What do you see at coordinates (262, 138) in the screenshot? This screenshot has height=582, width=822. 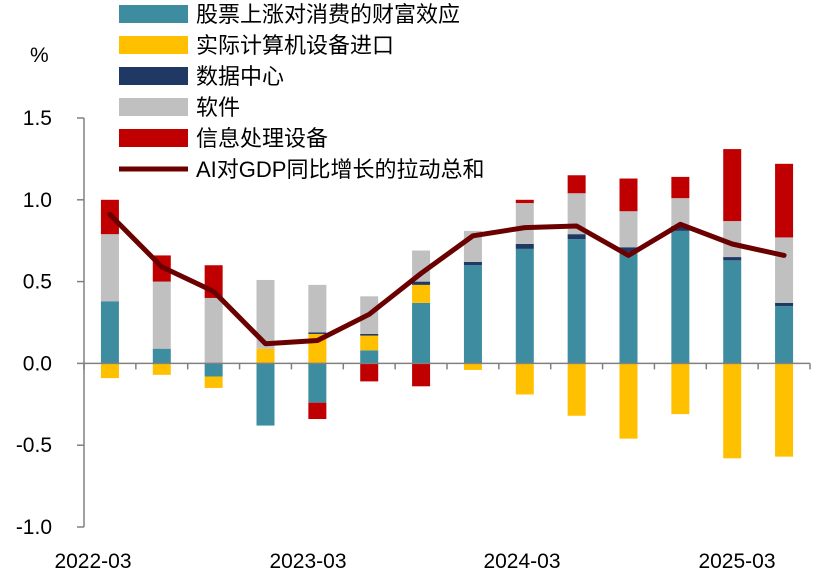 I see `legend-label-4: 信息处理设备` at bounding box center [262, 138].